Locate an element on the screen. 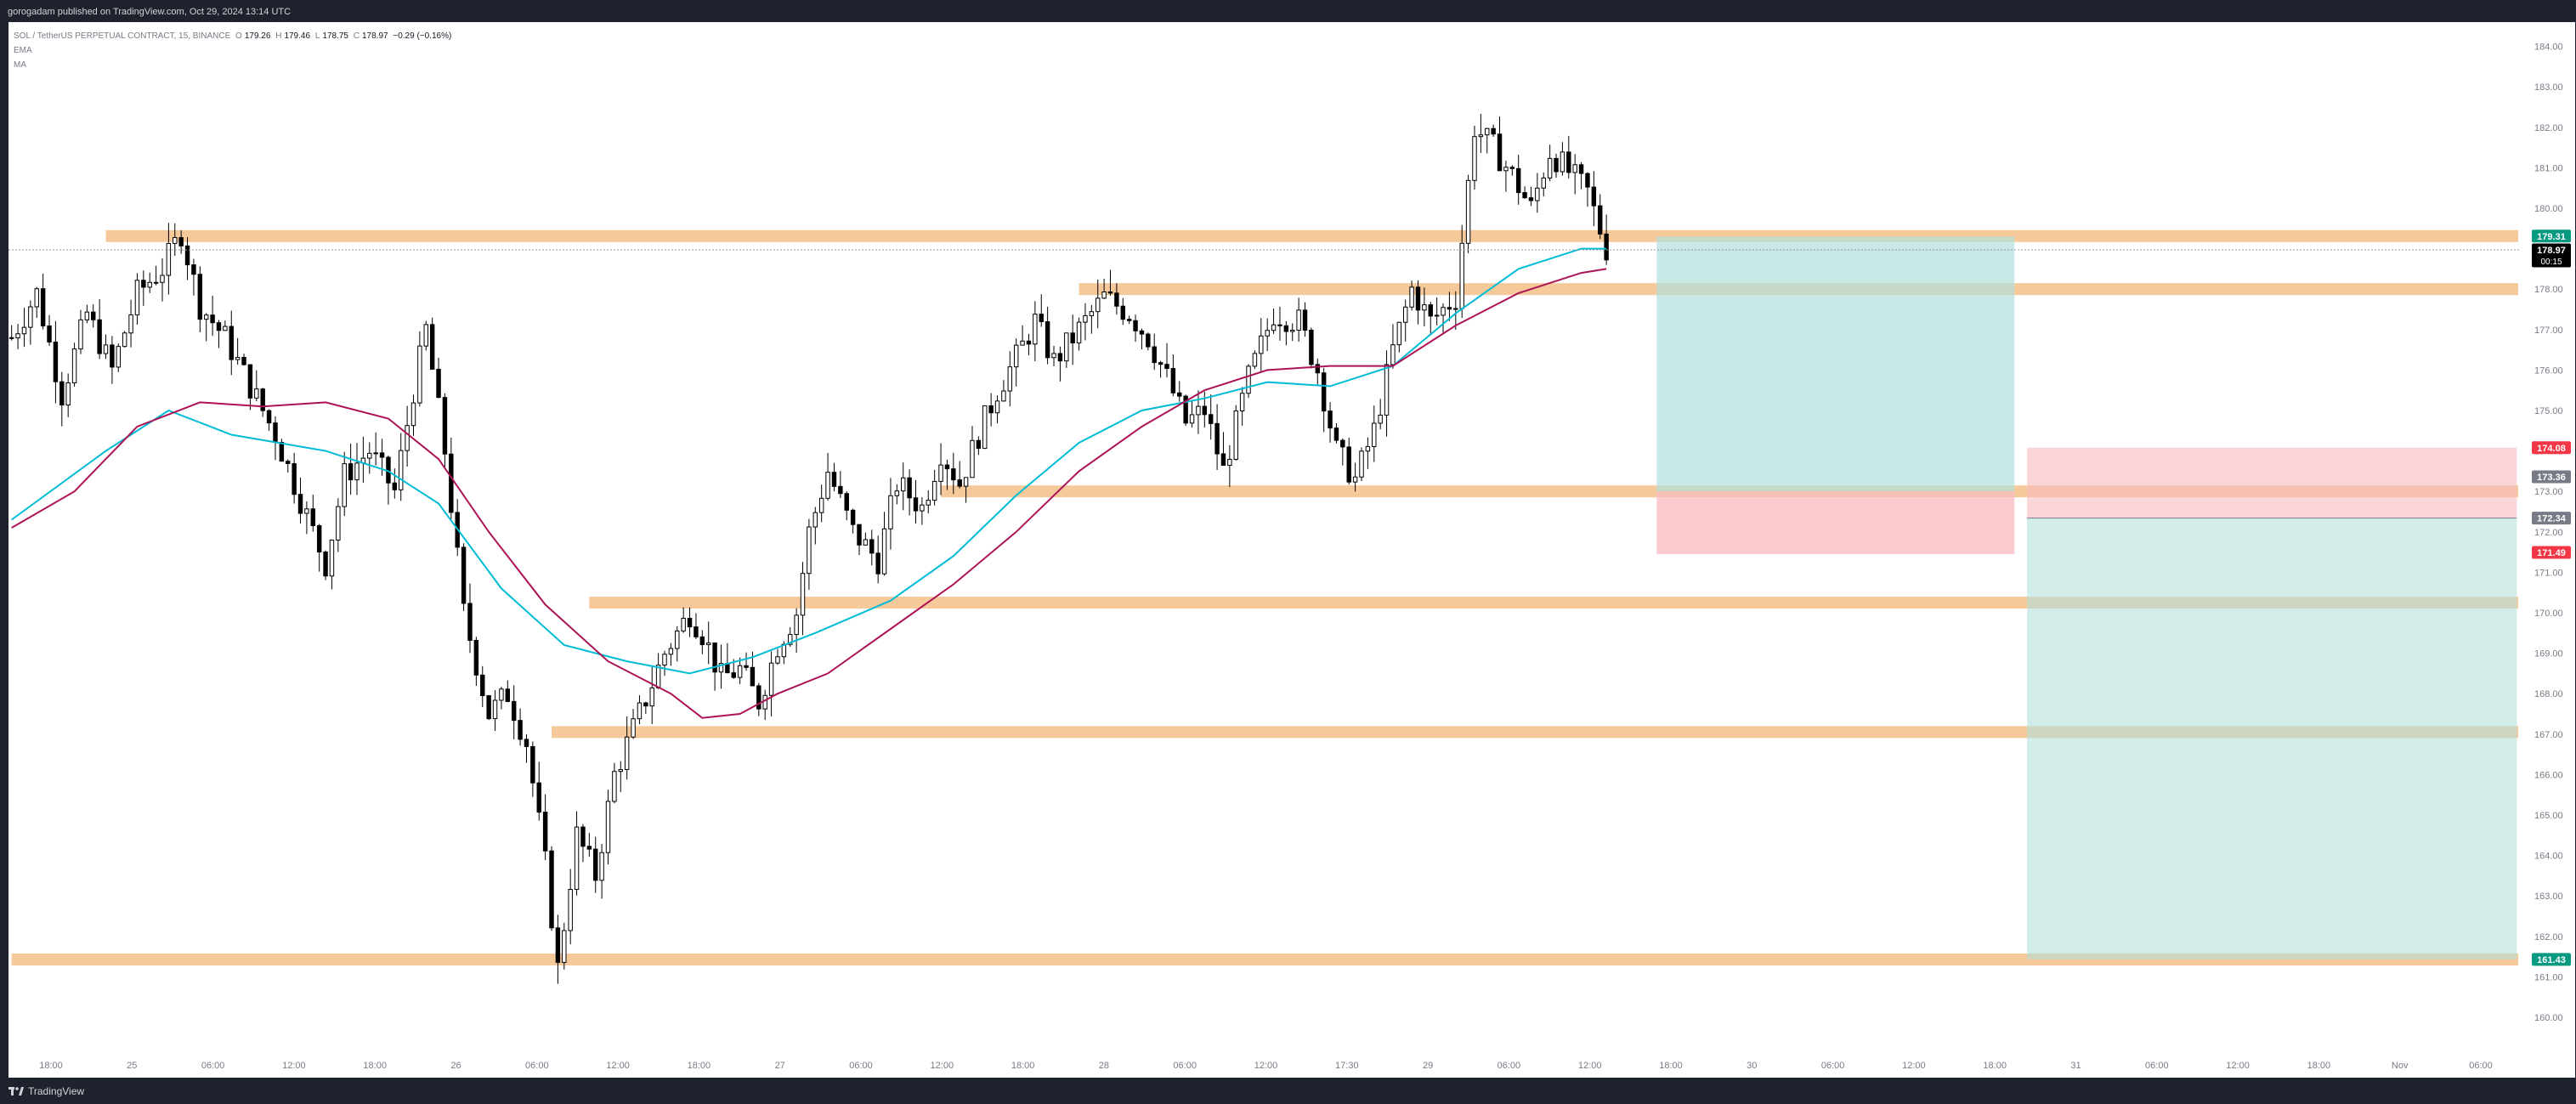  legend-ma: MA is located at coordinates (20, 65).